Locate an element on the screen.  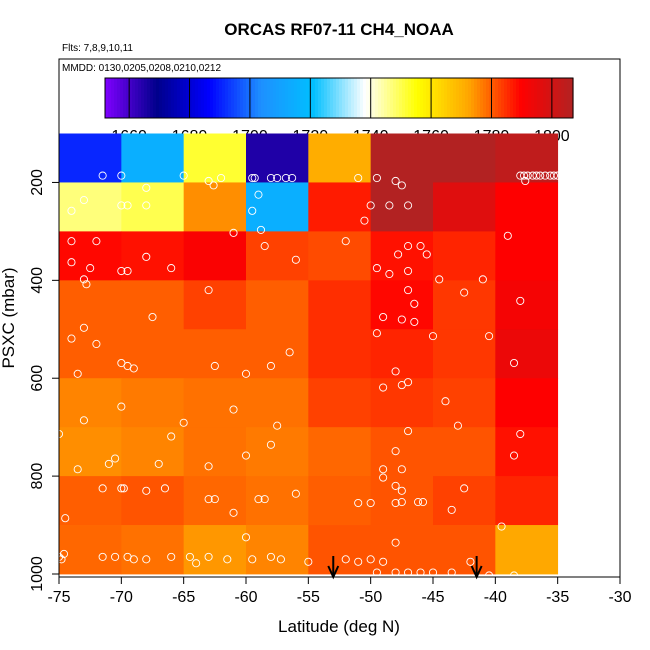
x-tick-label: -50 is located at coordinates (370, 597).